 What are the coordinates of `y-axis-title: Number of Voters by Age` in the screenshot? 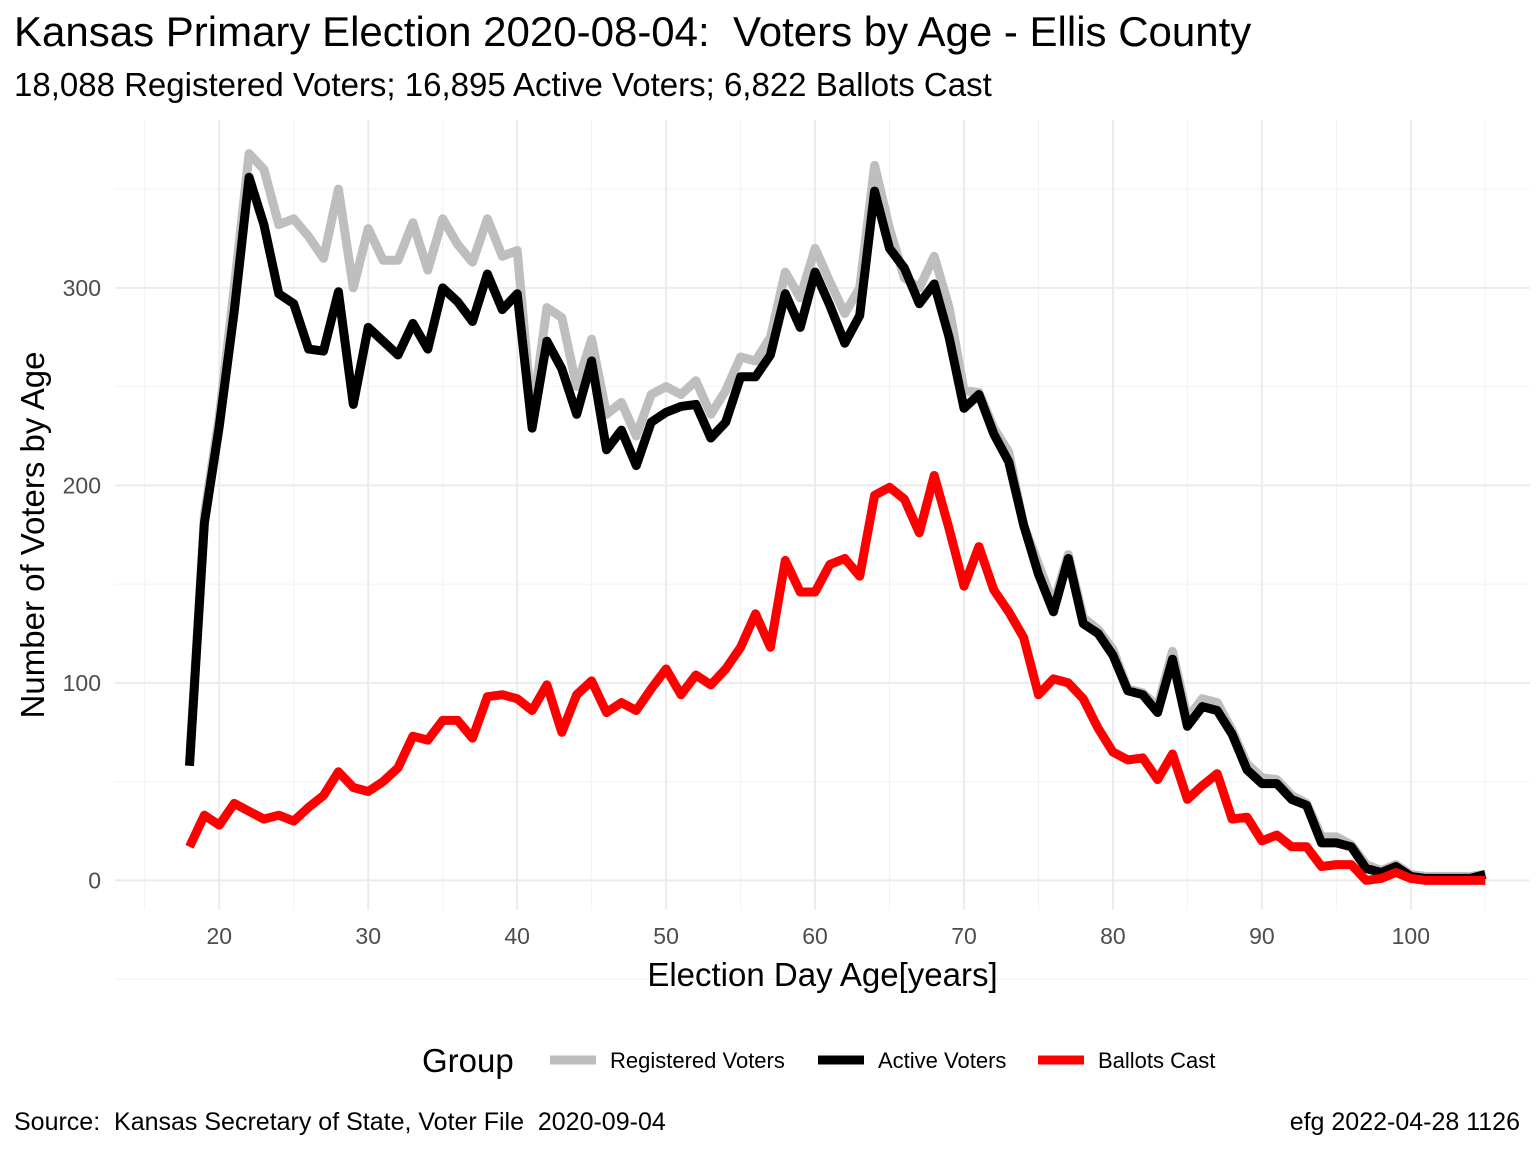 It's located at (32, 535).